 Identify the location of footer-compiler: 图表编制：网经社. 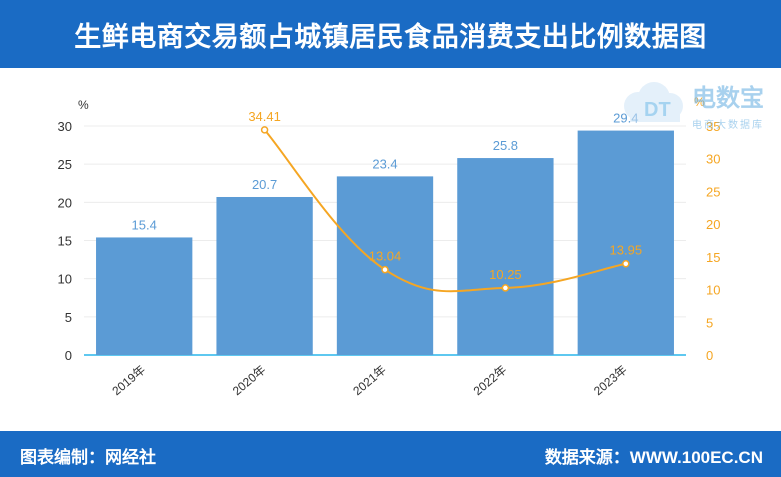
(88, 457).